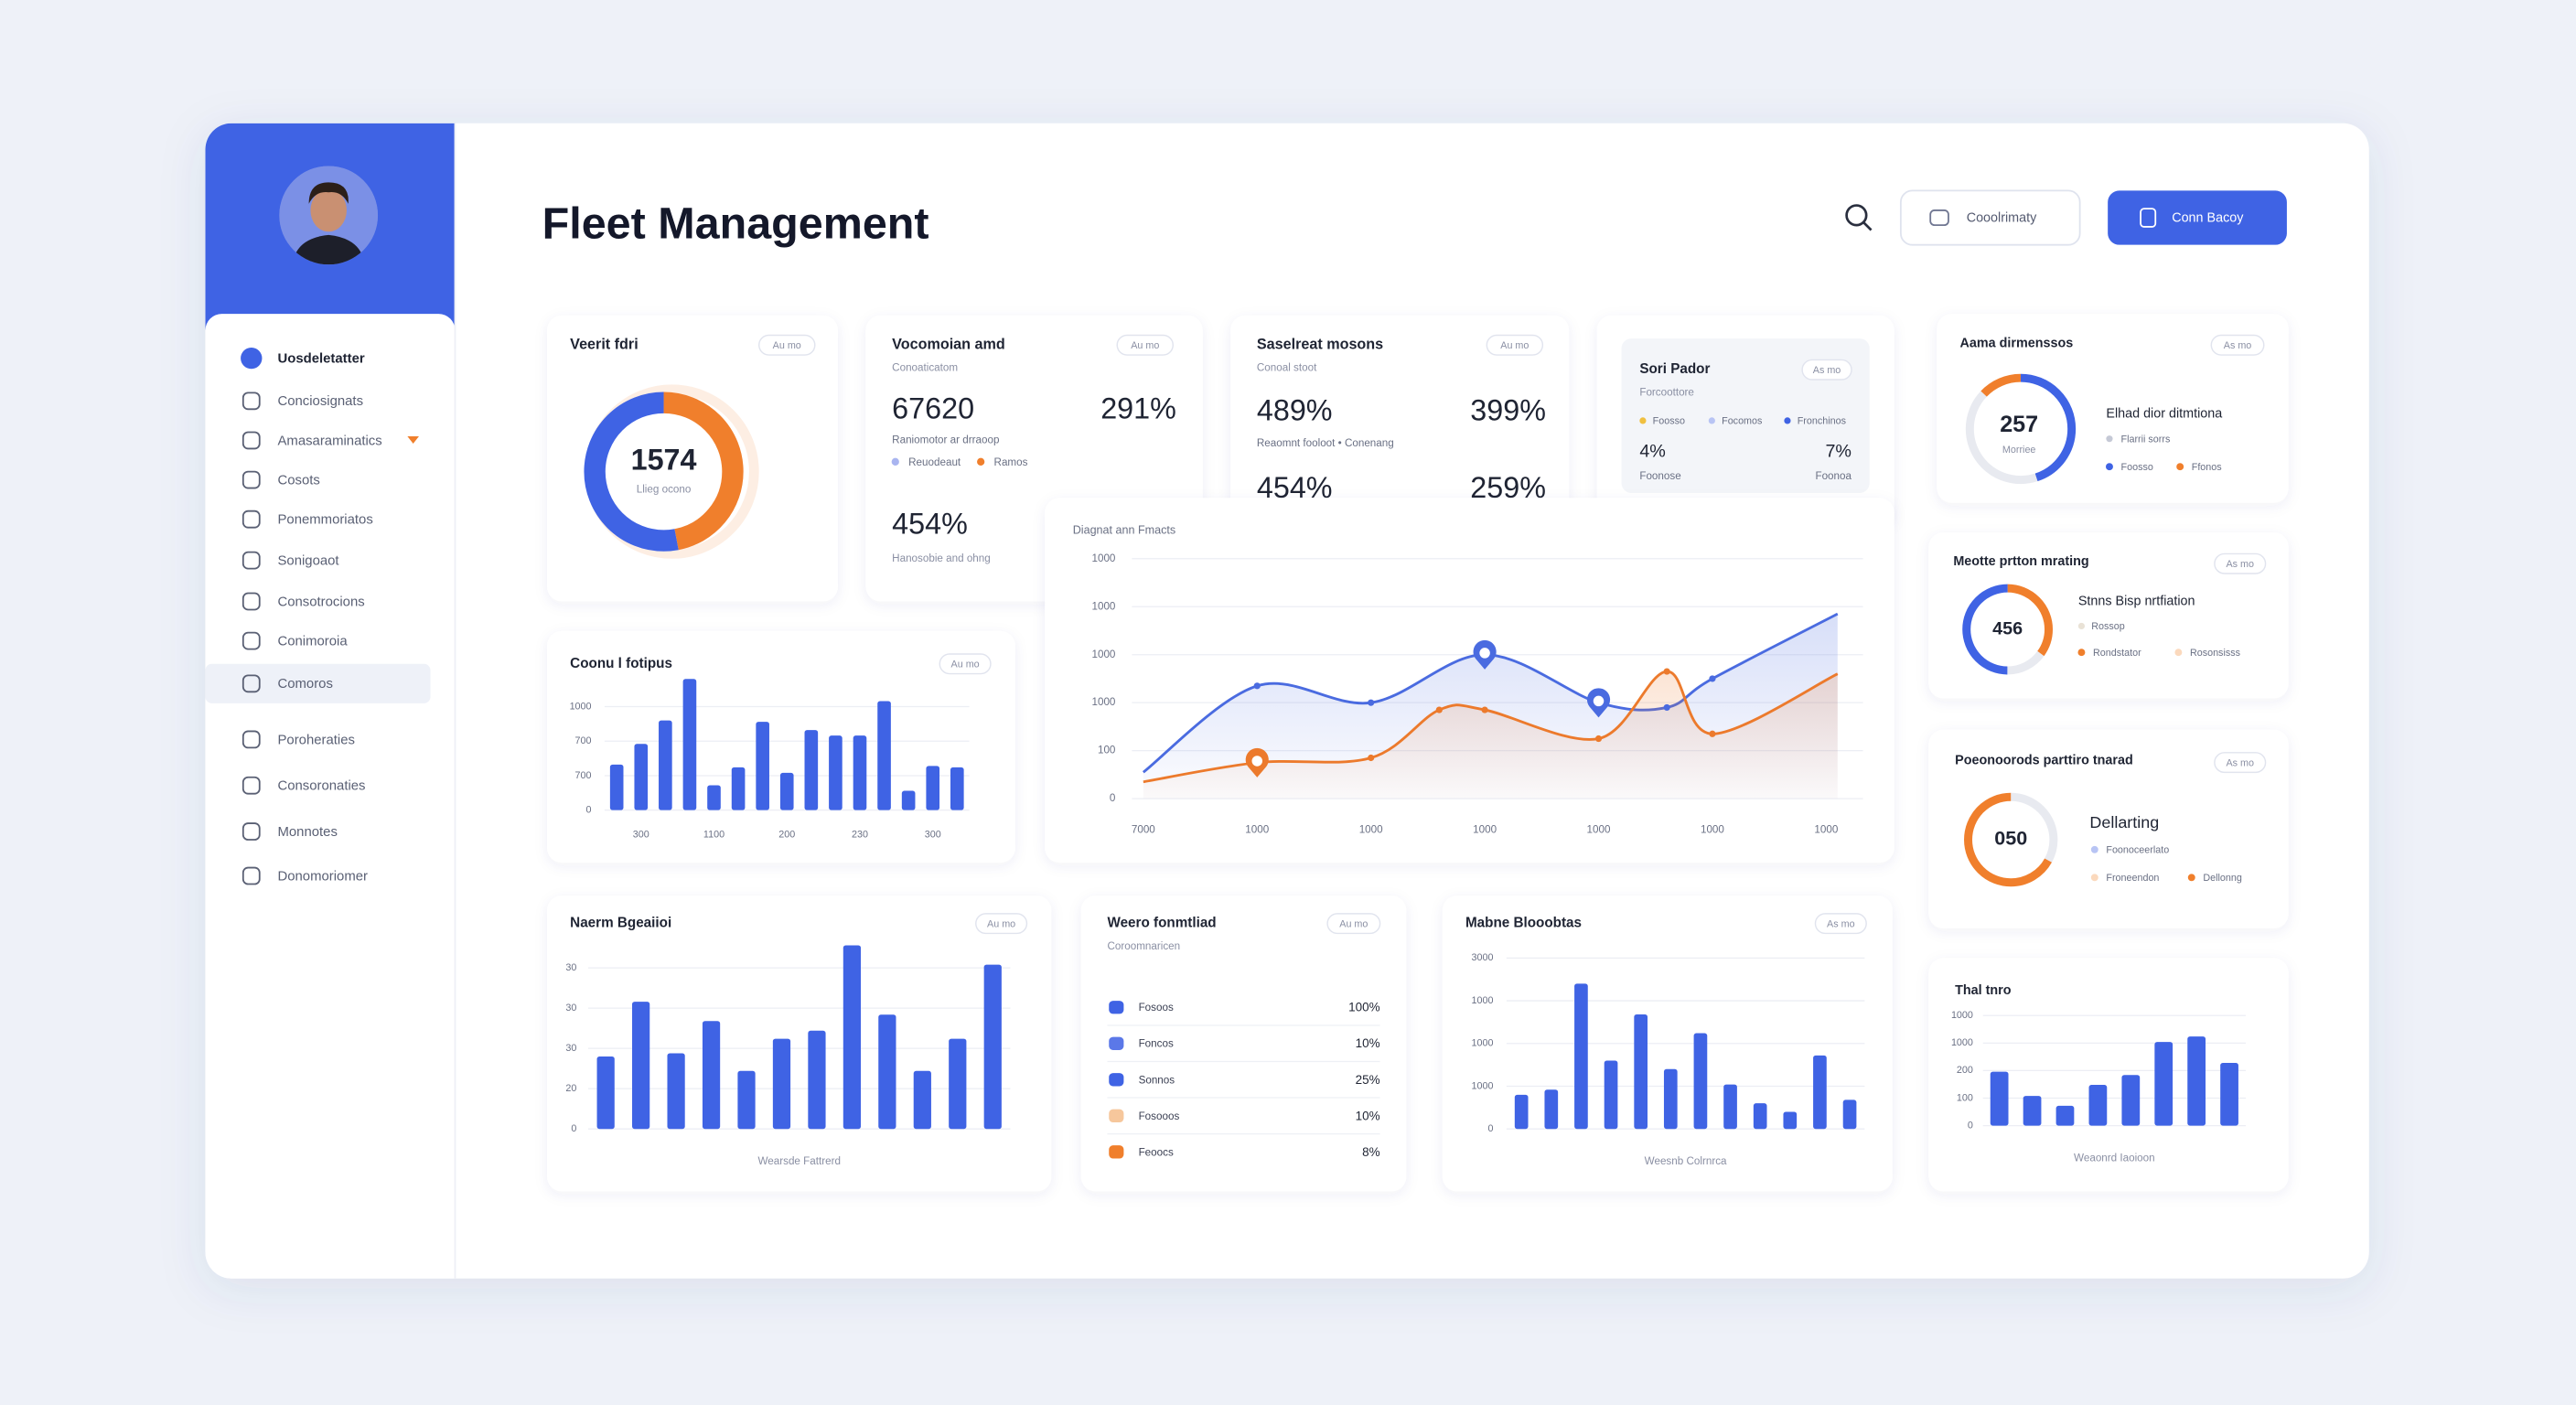 This screenshot has height=1405, width=2576. I want to click on menu-item: Ponemmoriatos, so click(325, 520).